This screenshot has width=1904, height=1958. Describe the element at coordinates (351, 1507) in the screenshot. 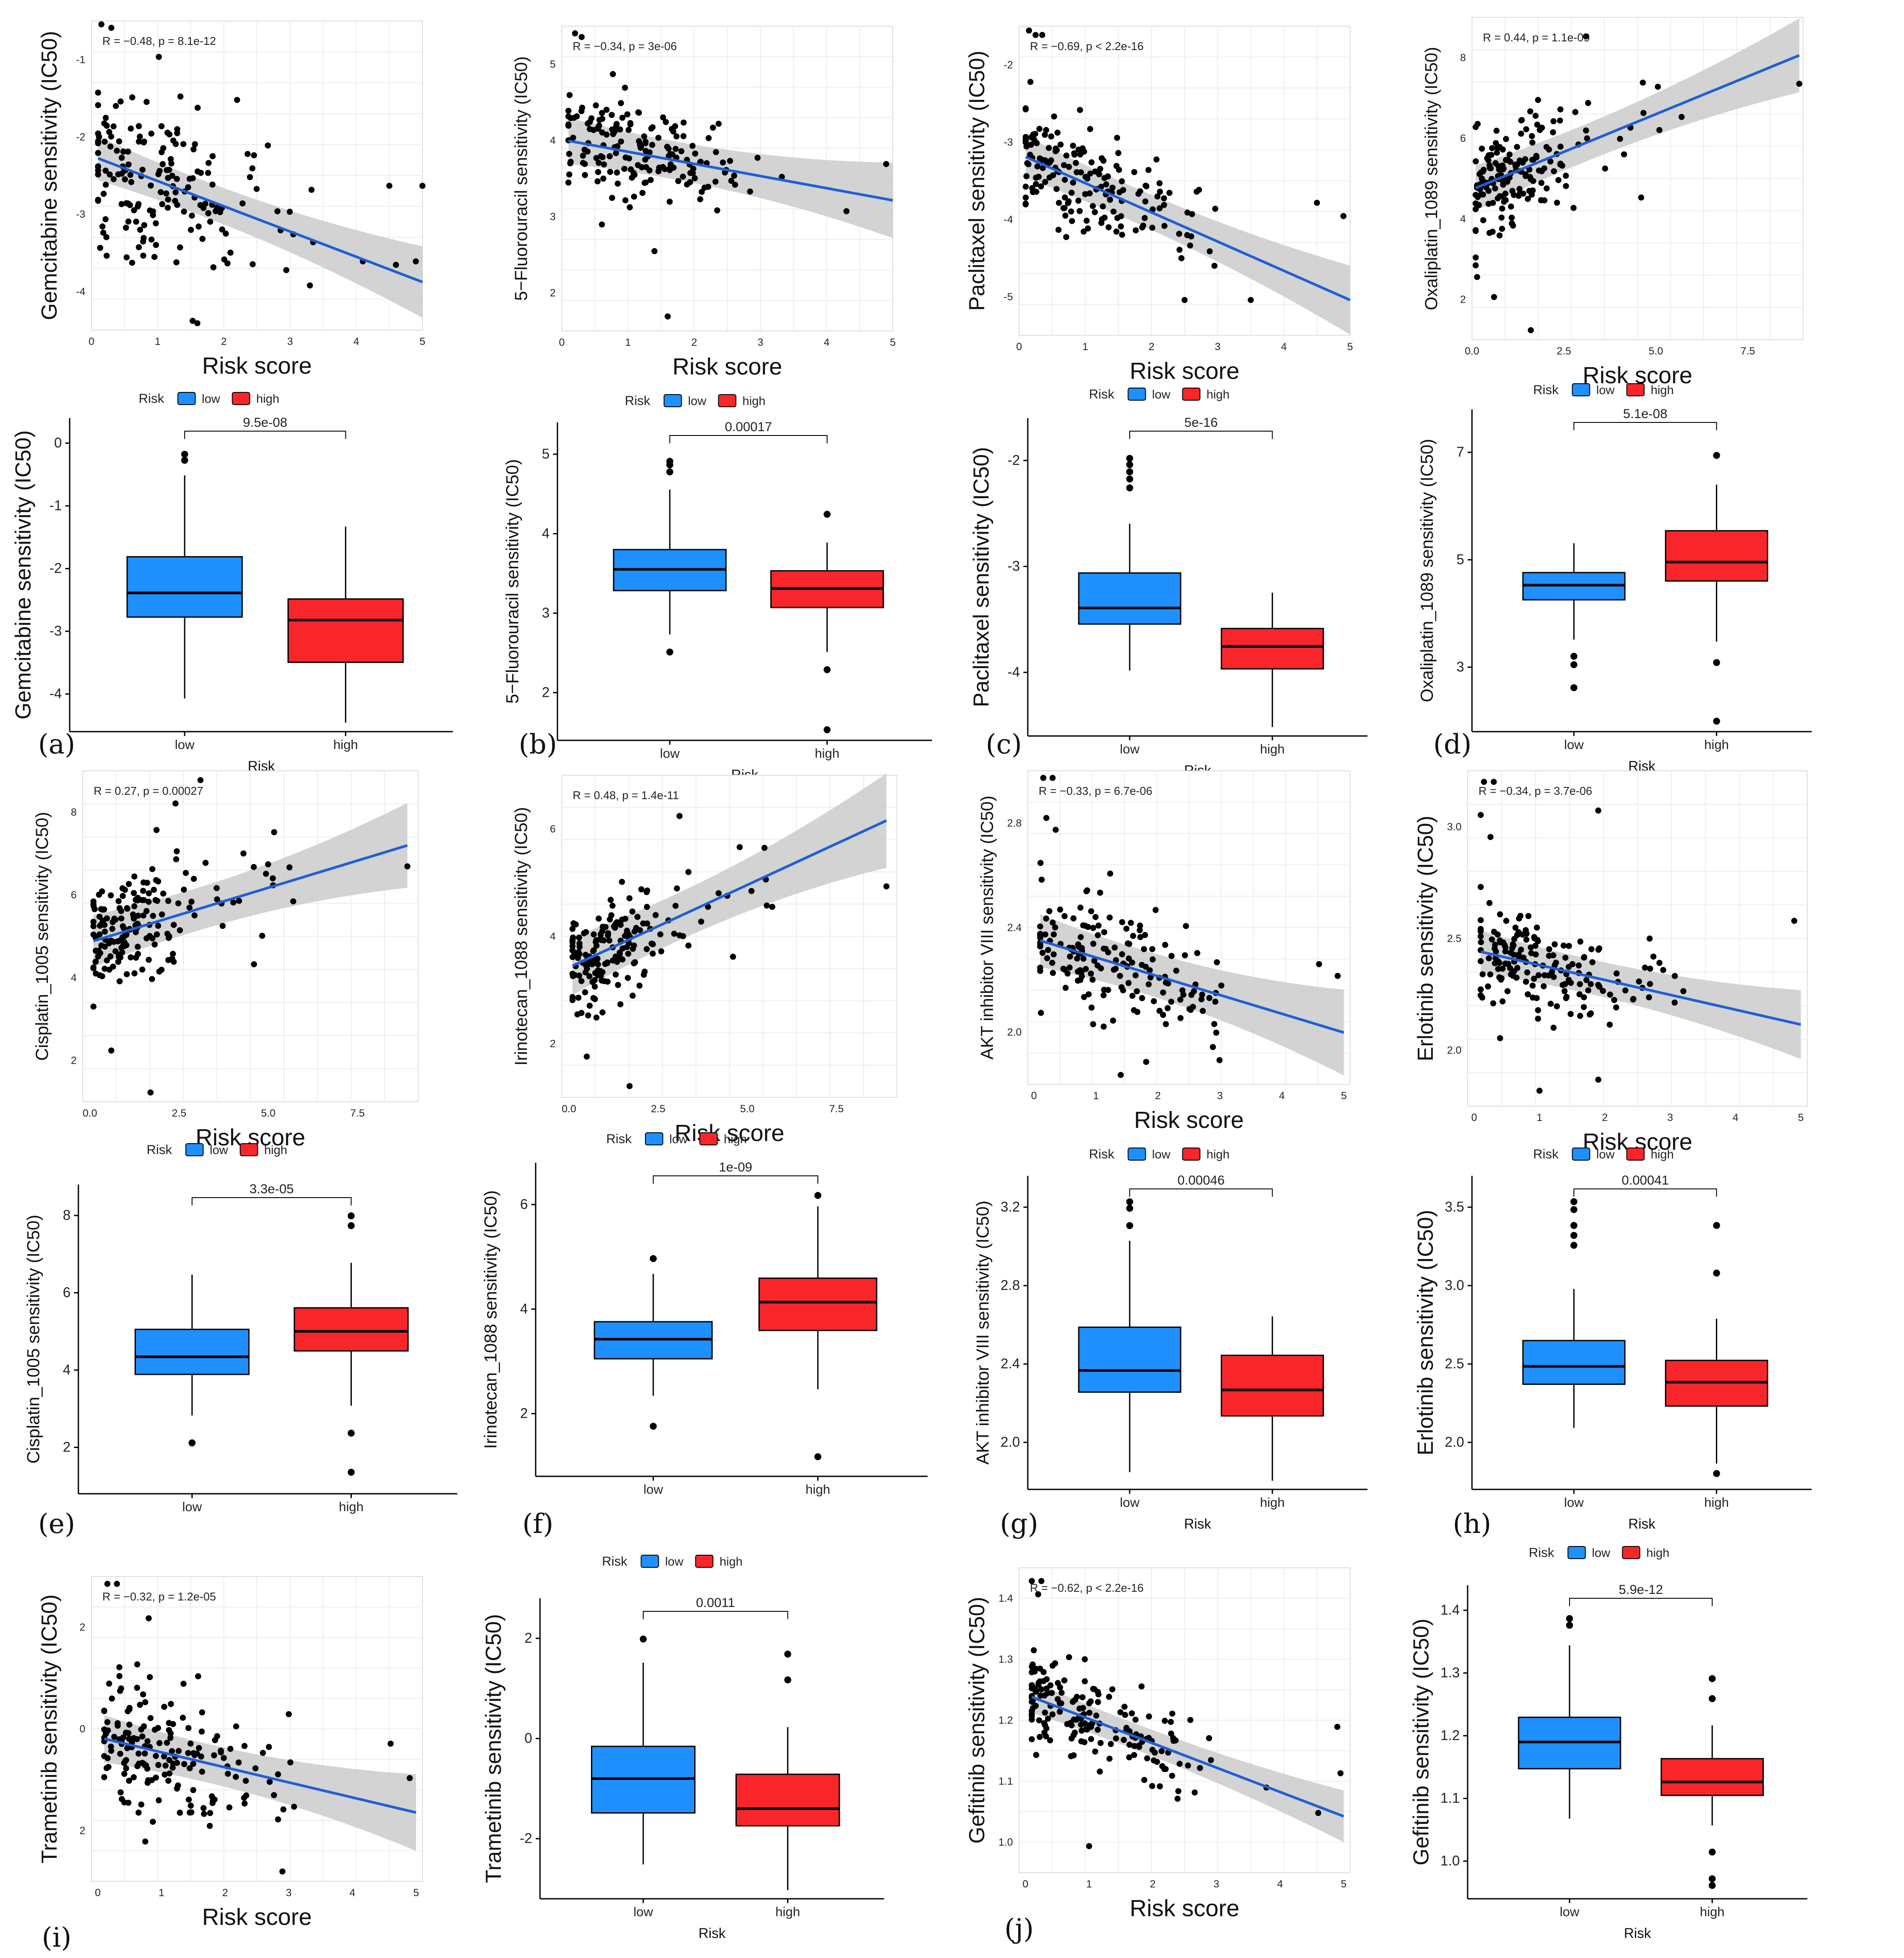

I see `x-tick-label: high` at that location.